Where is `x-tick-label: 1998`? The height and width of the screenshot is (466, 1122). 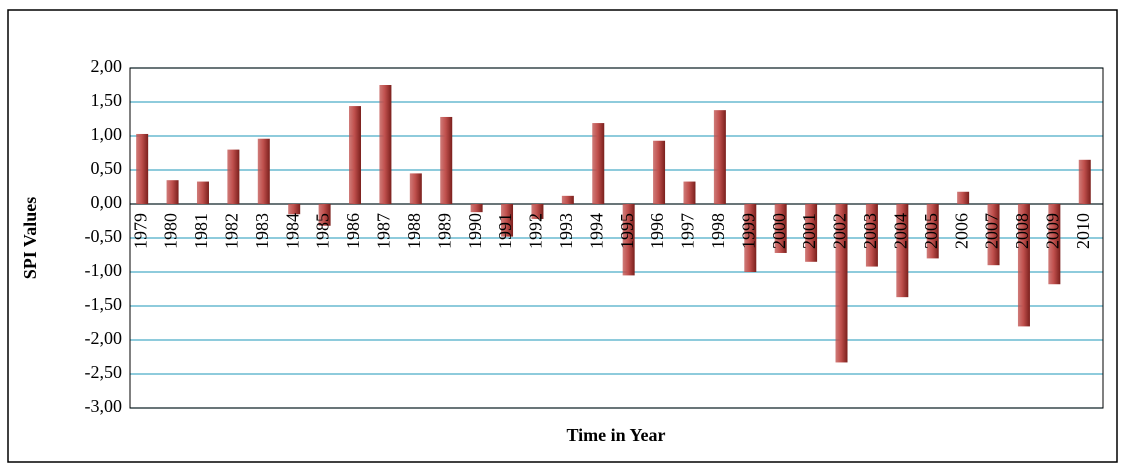 x-tick-label: 1998 is located at coordinates (718, 231).